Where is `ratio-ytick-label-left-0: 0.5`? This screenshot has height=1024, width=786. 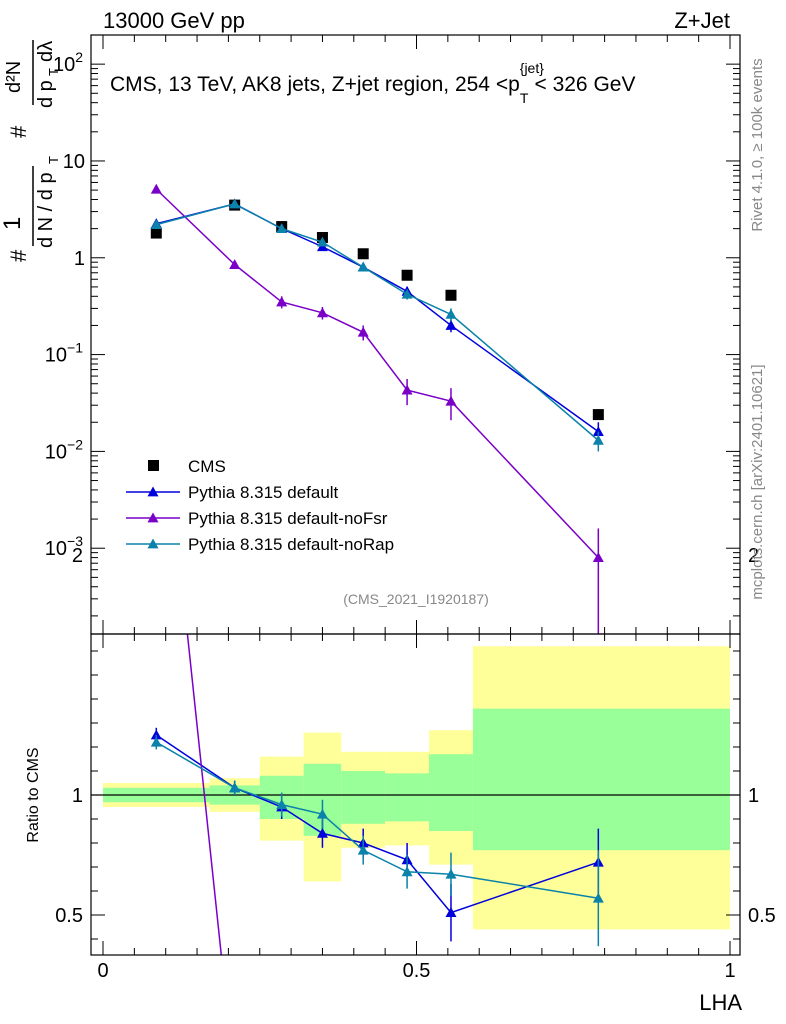
ratio-ytick-label-left-0: 0.5 is located at coordinates (69, 916).